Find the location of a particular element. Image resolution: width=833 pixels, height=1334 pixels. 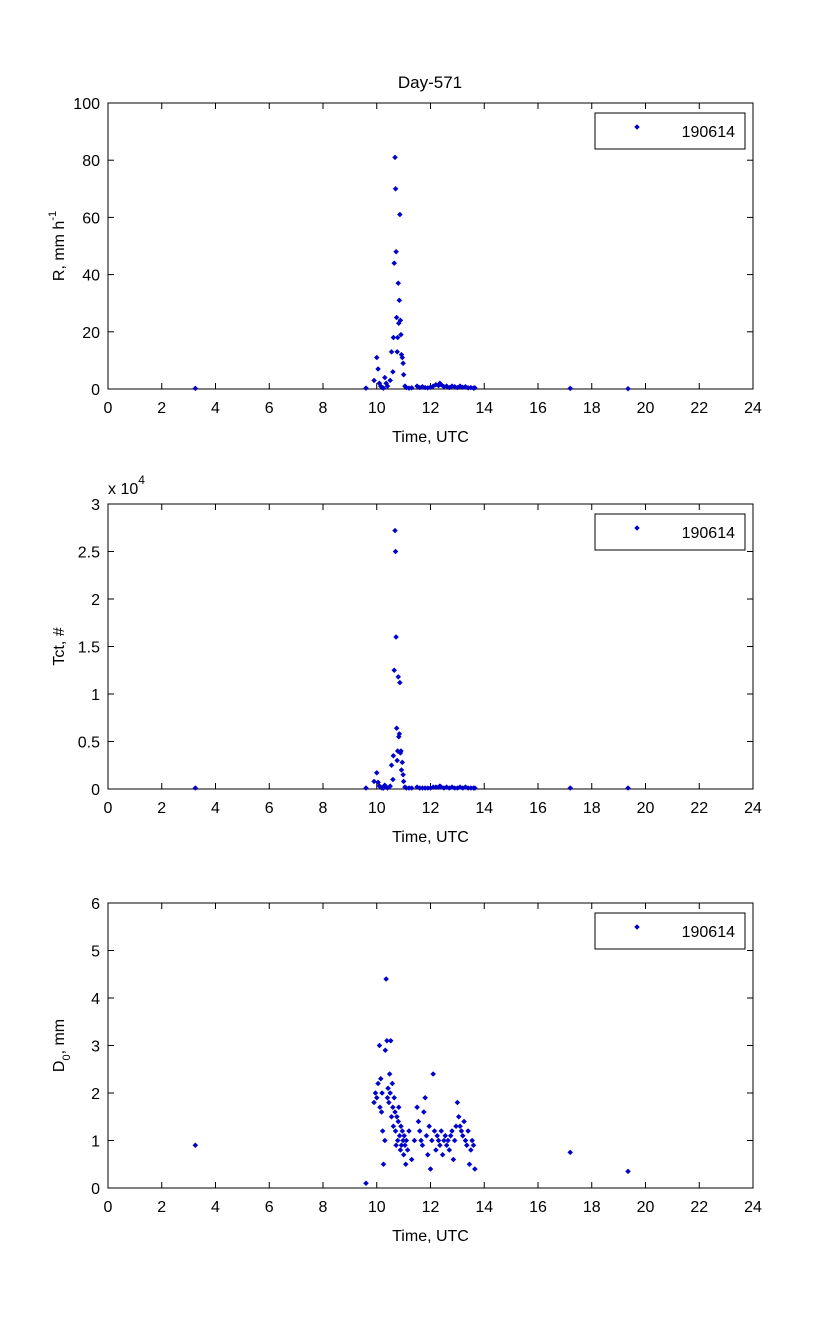

x-tick-label: 18 is located at coordinates (592, 808).